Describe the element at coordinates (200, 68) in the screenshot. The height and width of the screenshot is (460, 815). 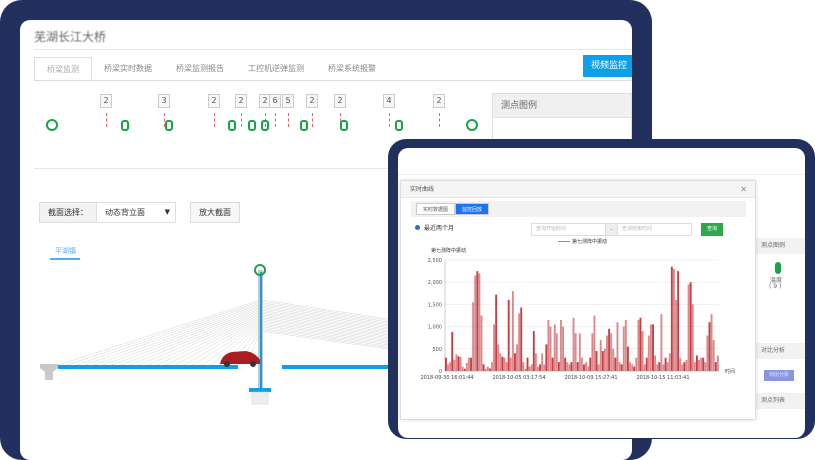
I see `tab-2: 桥梁监测报告` at that location.